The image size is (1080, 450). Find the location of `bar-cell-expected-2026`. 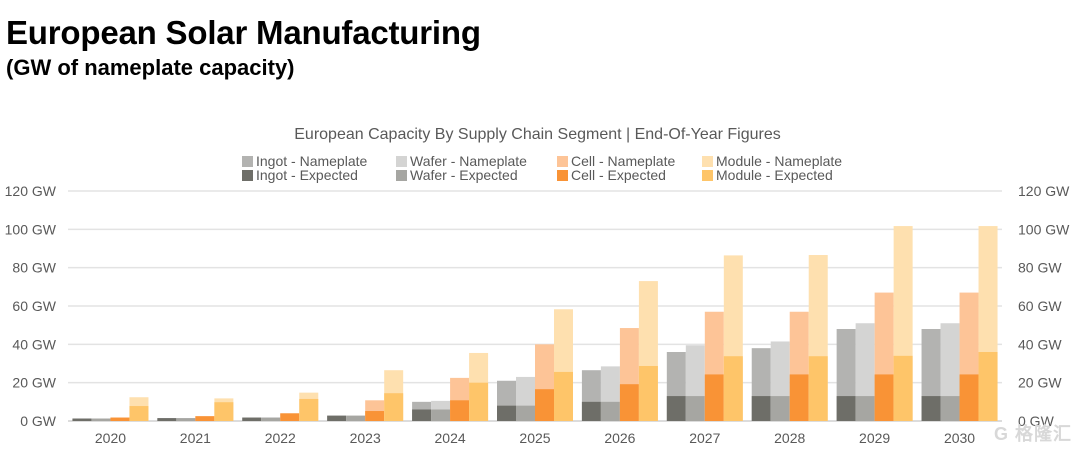

bar-cell-expected-2026 is located at coordinates (629, 402).